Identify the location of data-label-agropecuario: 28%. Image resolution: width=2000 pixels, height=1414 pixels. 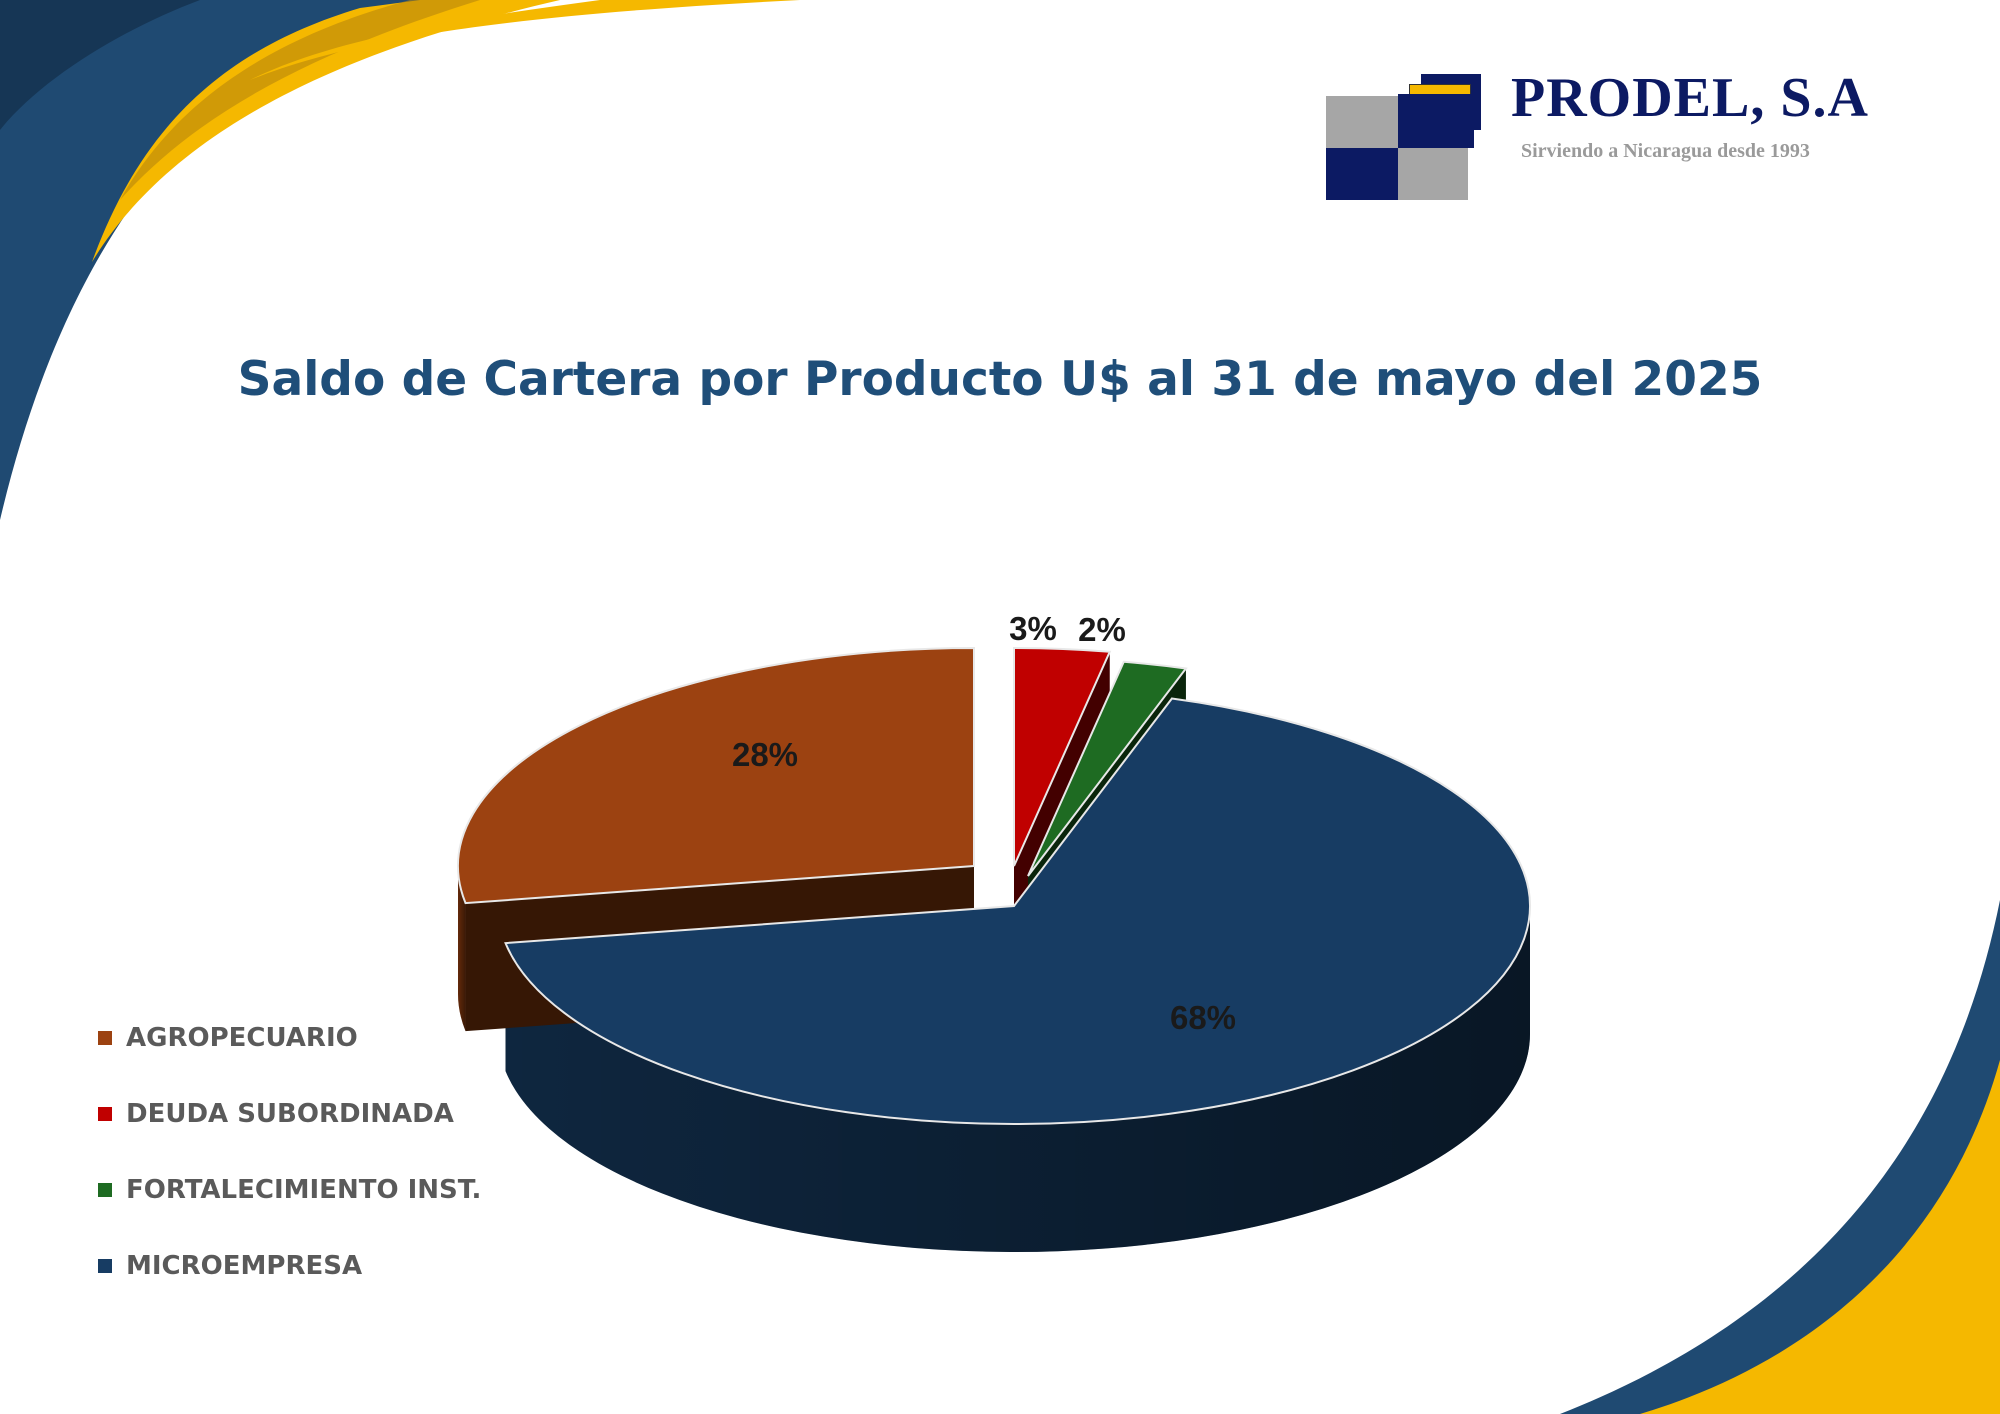
(765, 754).